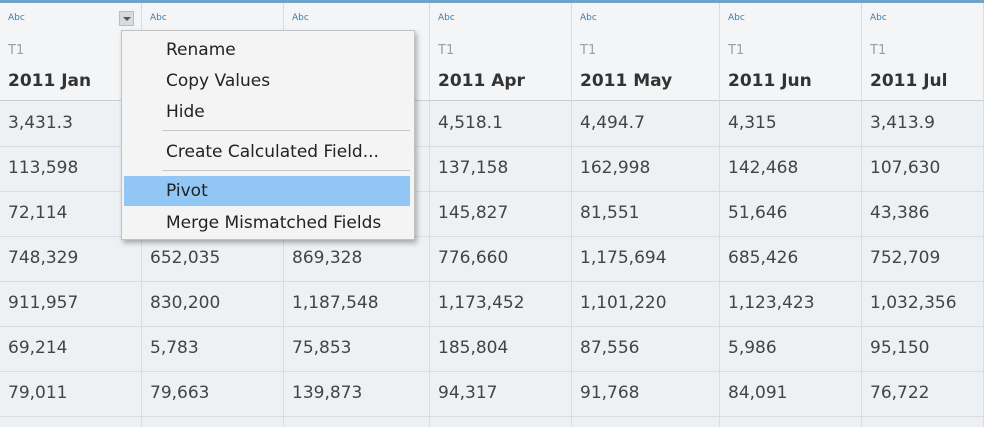 The height and width of the screenshot is (427, 984). What do you see at coordinates (612, 123) in the screenshot?
I see `cell: 4,494.7` at bounding box center [612, 123].